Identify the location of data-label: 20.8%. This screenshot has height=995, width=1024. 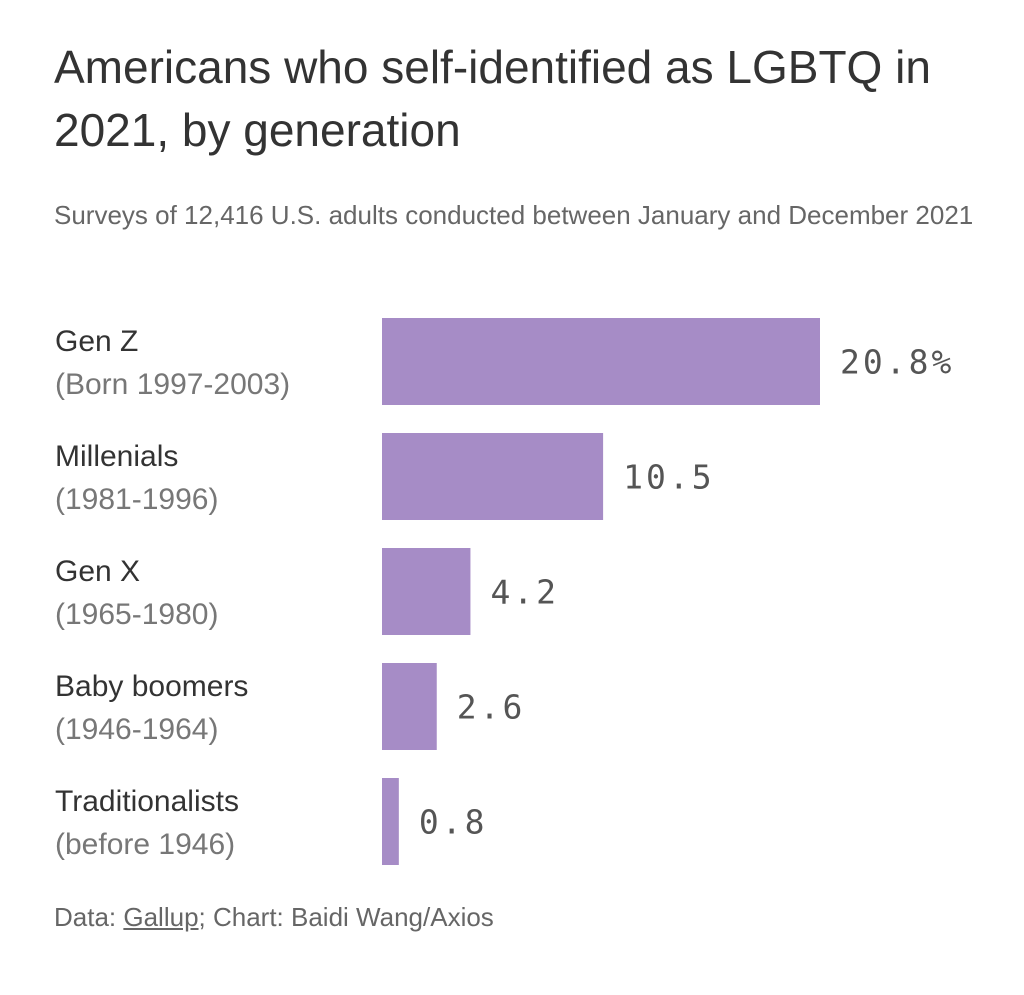
(897, 362).